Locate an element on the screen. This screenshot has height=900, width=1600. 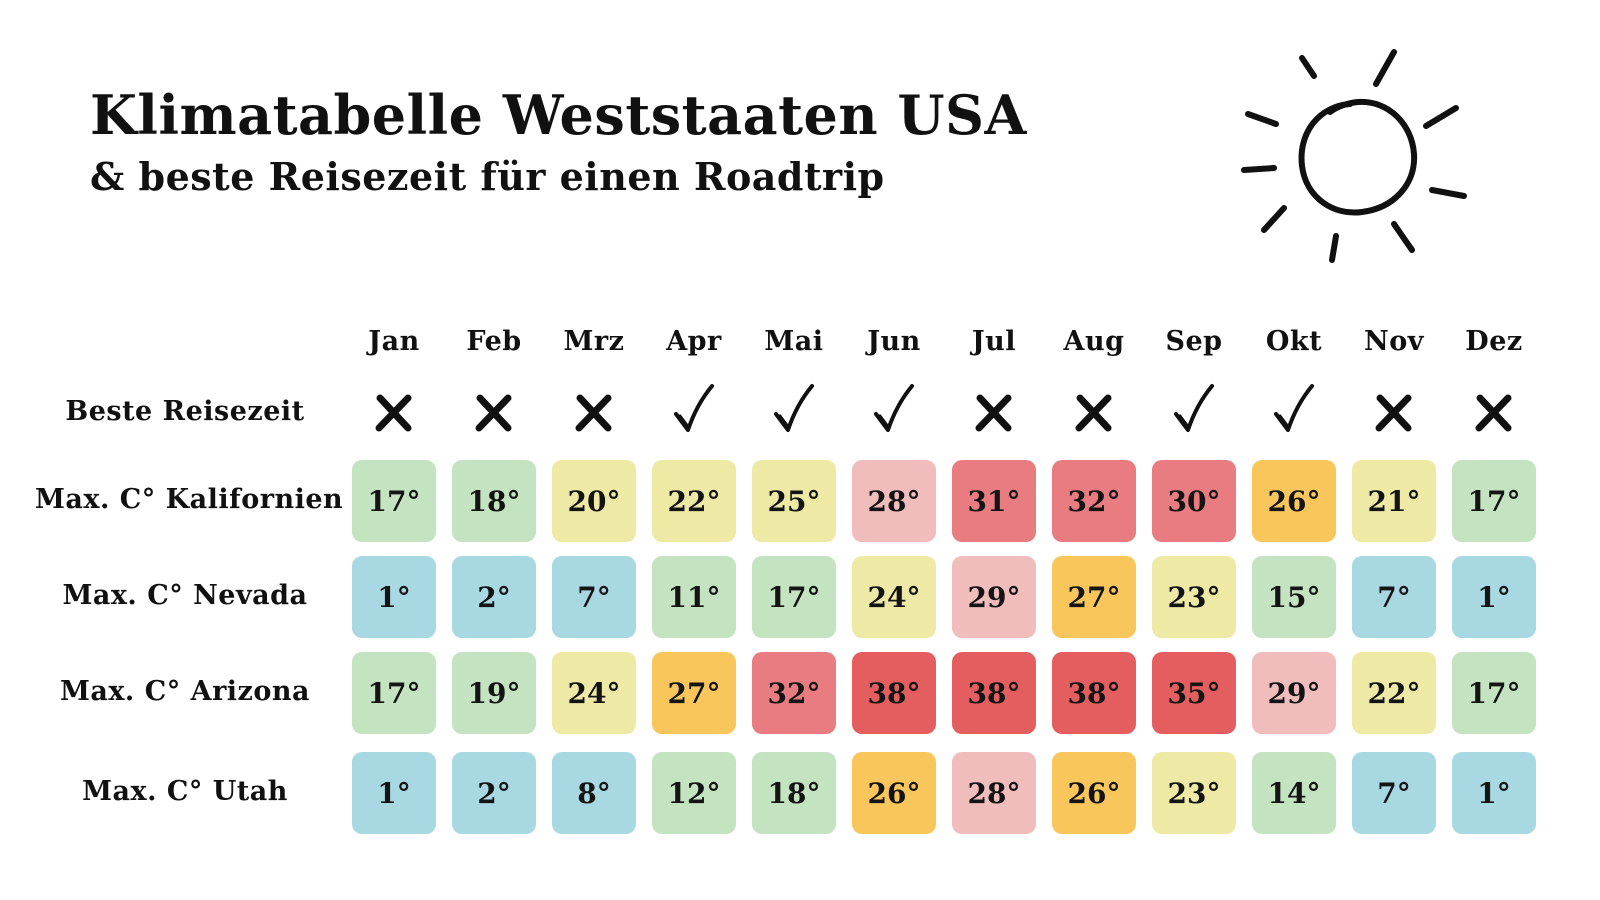
row-label: Max. C° Nevada is located at coordinates (185, 595).